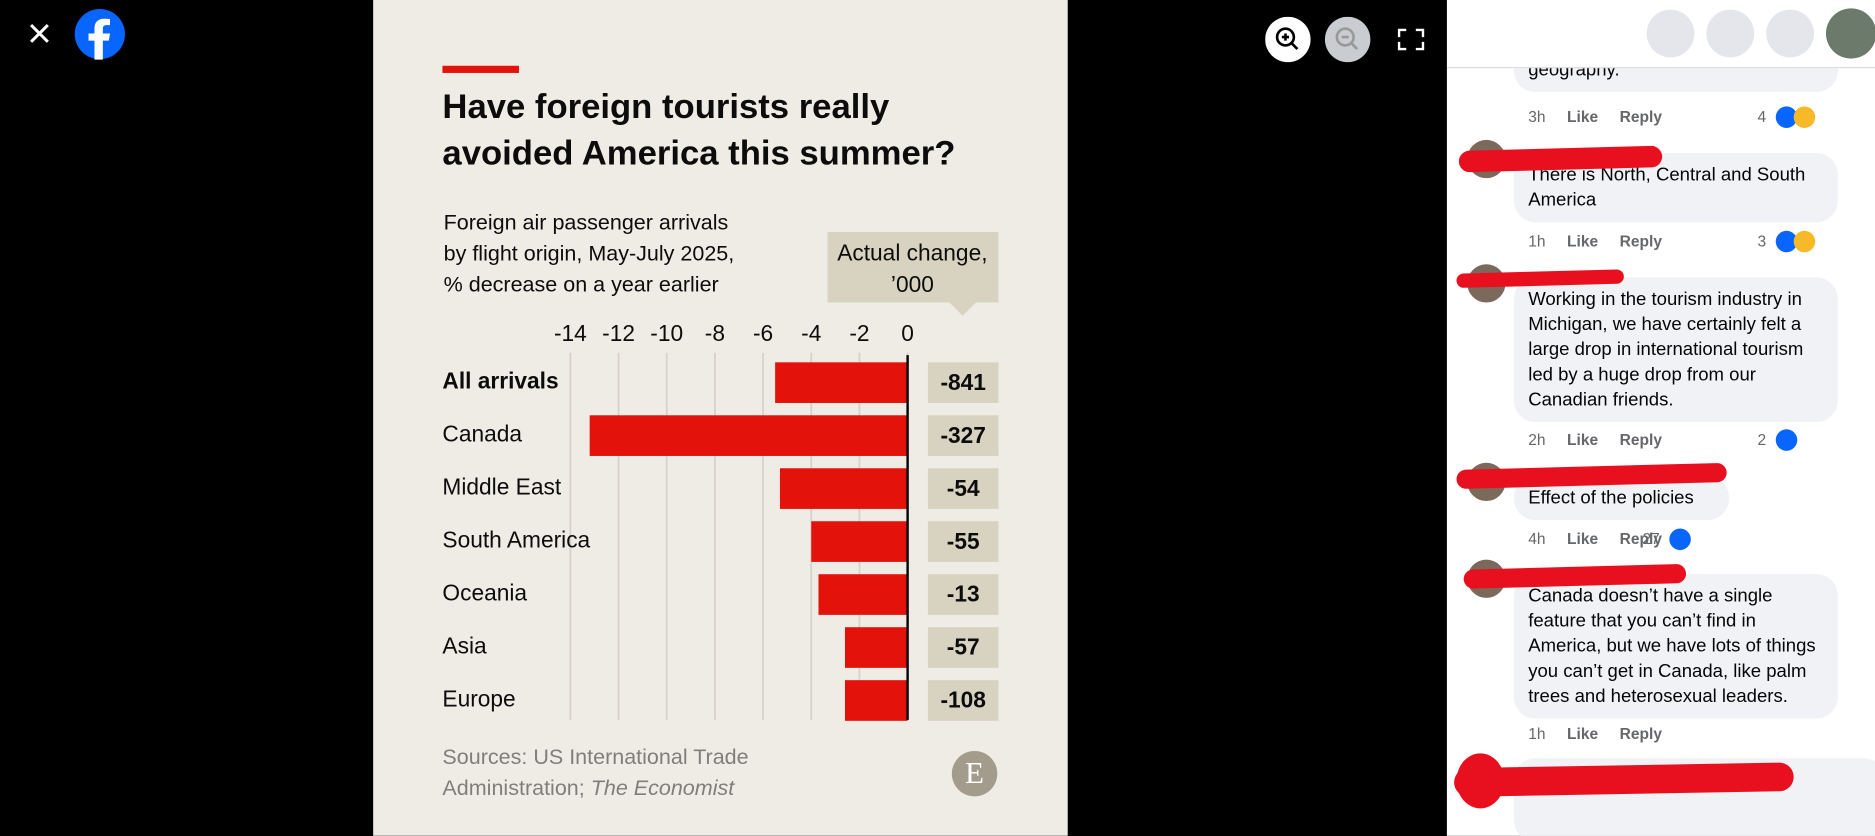  Describe the element at coordinates (1651, 538) in the screenshot. I see `reaction-count: 27` at that location.